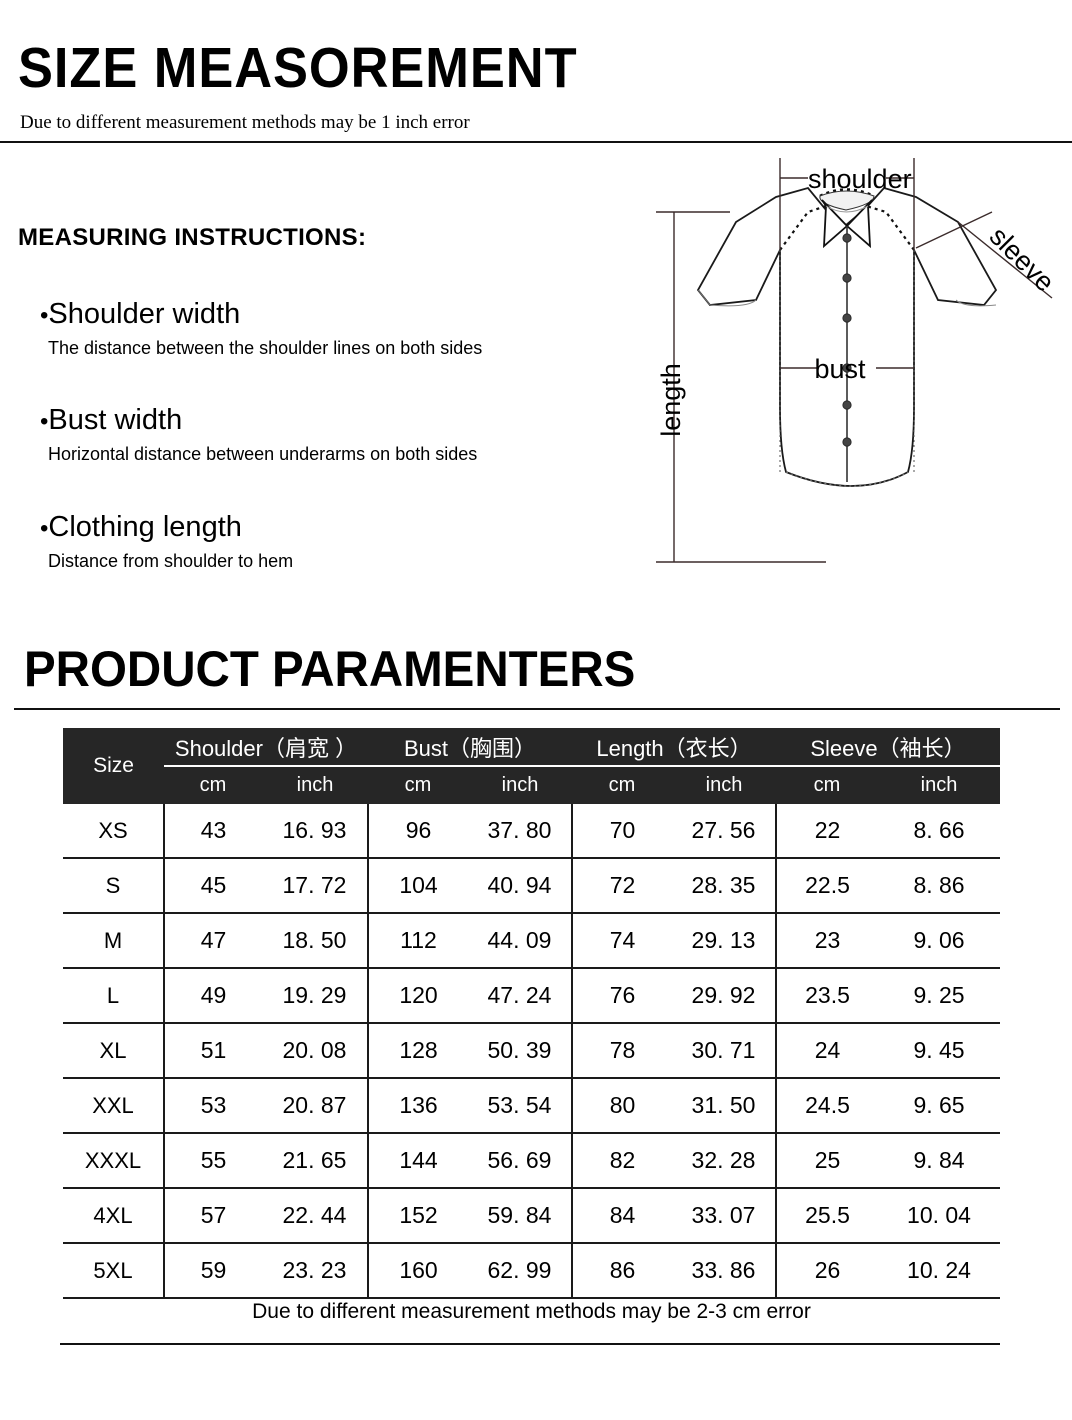 The image size is (1072, 1420). I want to click on diagram-label-sleeve: sleeve, so click(1022, 259).